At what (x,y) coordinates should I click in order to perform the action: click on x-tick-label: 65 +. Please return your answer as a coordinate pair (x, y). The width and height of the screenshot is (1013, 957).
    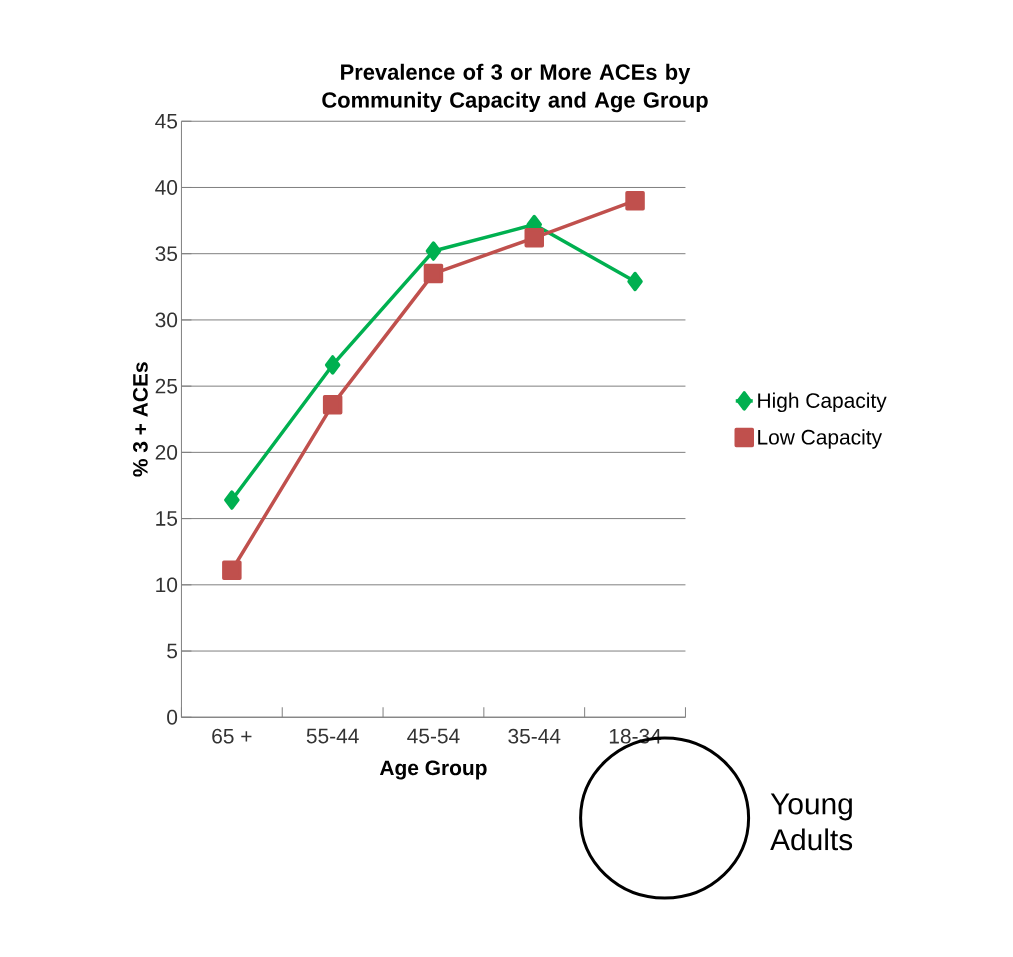
    Looking at the image, I should click on (232, 736).